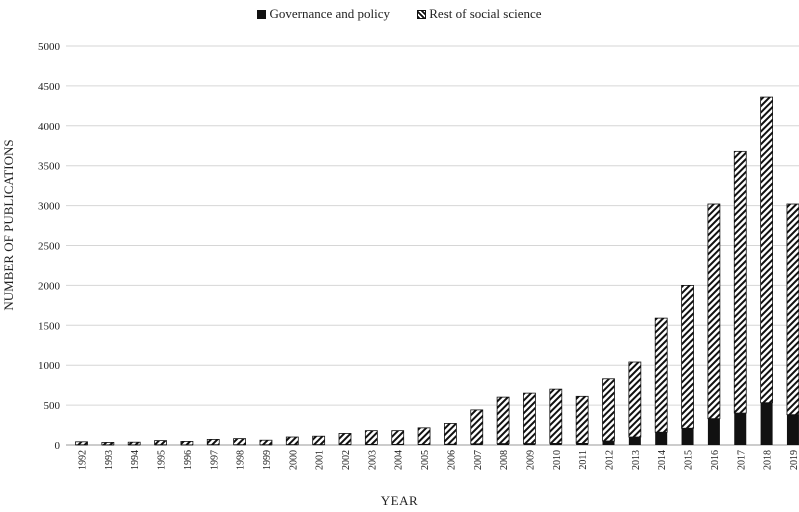 The image size is (799, 512). Describe the element at coordinates (267, 460) in the screenshot. I see `x-tick-label: 1999` at that location.